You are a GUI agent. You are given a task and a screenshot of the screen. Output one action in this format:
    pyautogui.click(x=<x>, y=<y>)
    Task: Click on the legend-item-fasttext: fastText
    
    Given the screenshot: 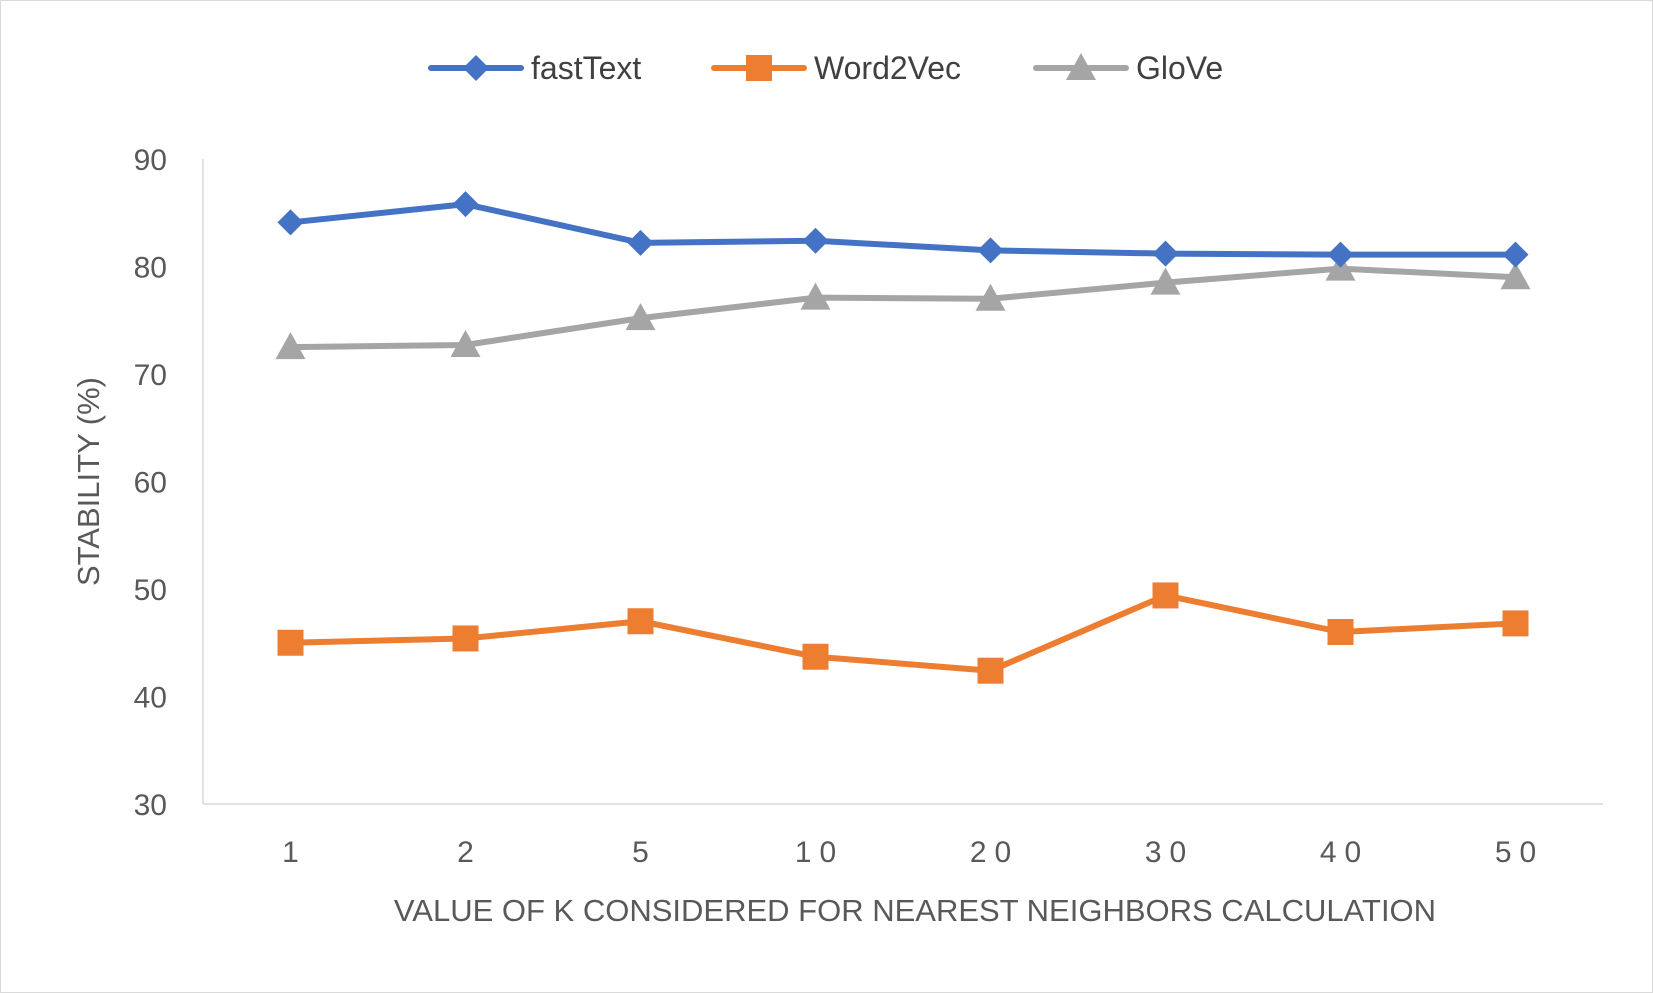 What is the action you would take?
    pyautogui.click(x=534, y=68)
    